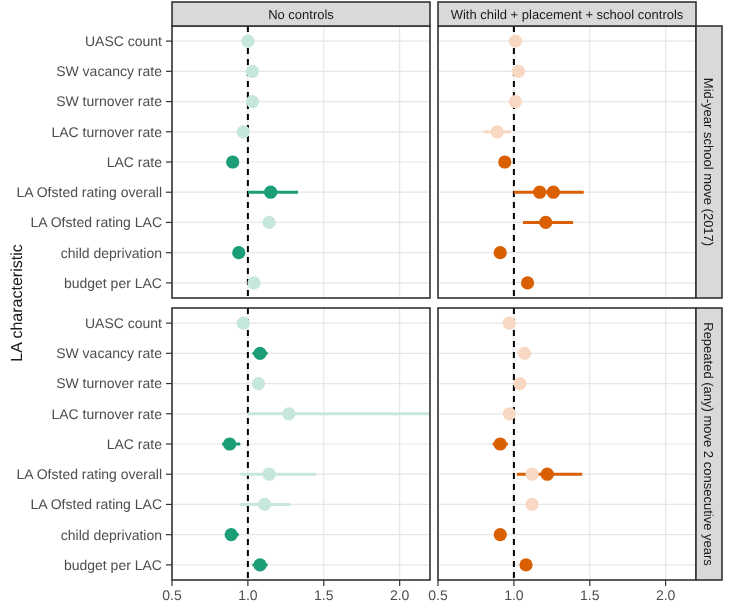 Image resolution: width=734 pixels, height=606 pixels. I want to click on y-axis-title: LA characteristic, so click(16, 303).